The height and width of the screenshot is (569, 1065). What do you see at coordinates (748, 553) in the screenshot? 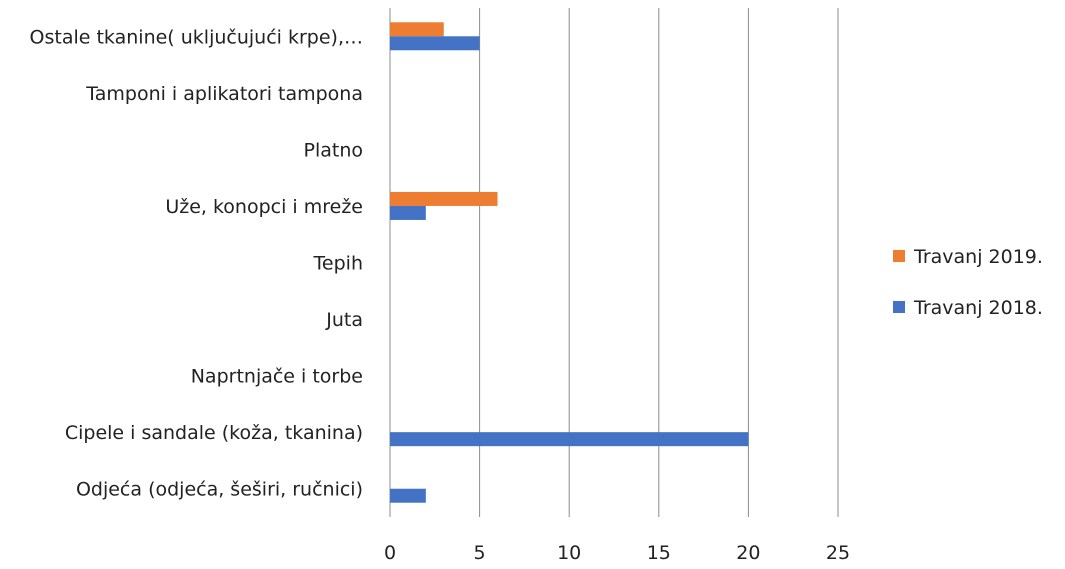
I see `x-tick-label: 20` at bounding box center [748, 553].